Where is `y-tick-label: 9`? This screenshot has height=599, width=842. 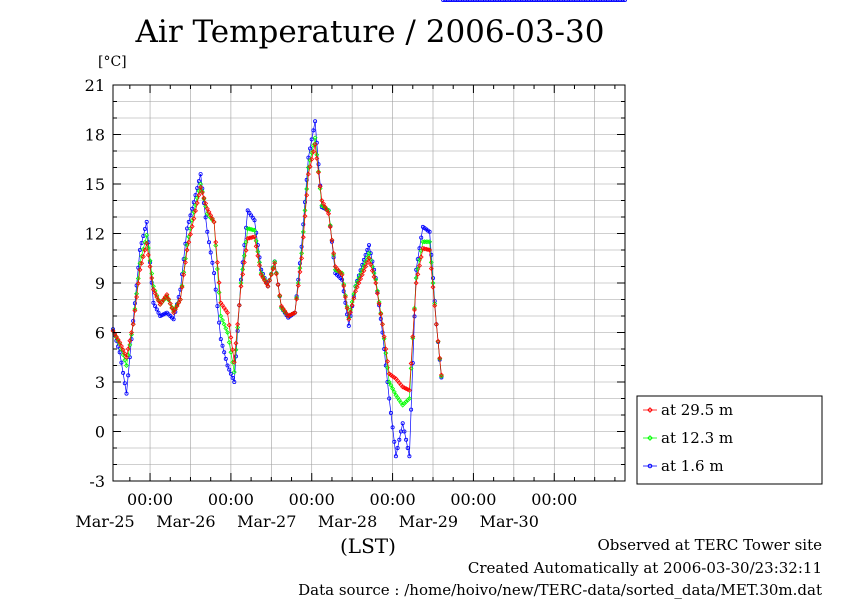
y-tick-label: 9 is located at coordinates (100, 283).